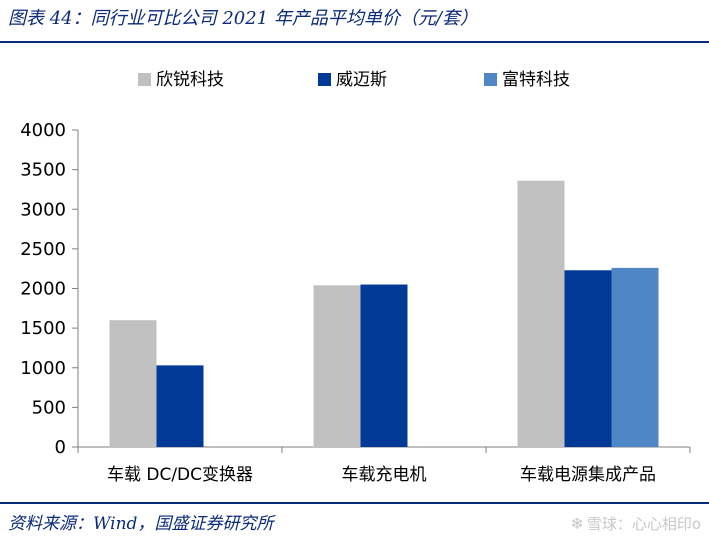  What do you see at coordinates (141, 524) in the screenshot?
I see `source-note: 资料来源：Wind，国盛证券研究所` at bounding box center [141, 524].